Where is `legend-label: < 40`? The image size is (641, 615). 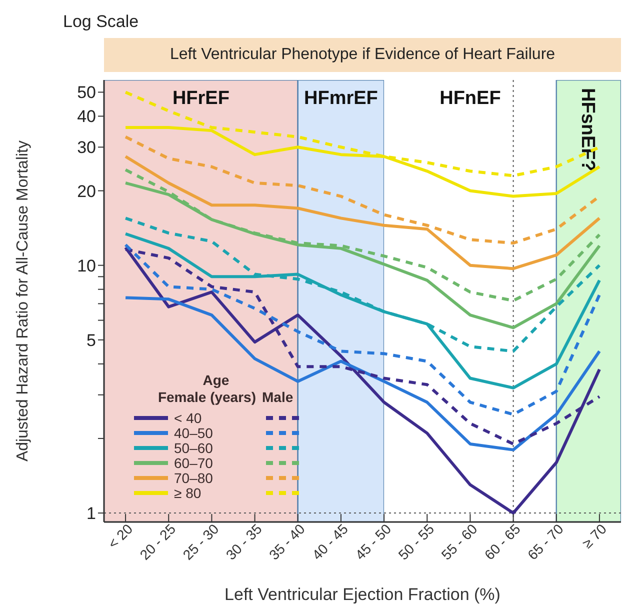
legend-label: < 40 is located at coordinates (188, 418).